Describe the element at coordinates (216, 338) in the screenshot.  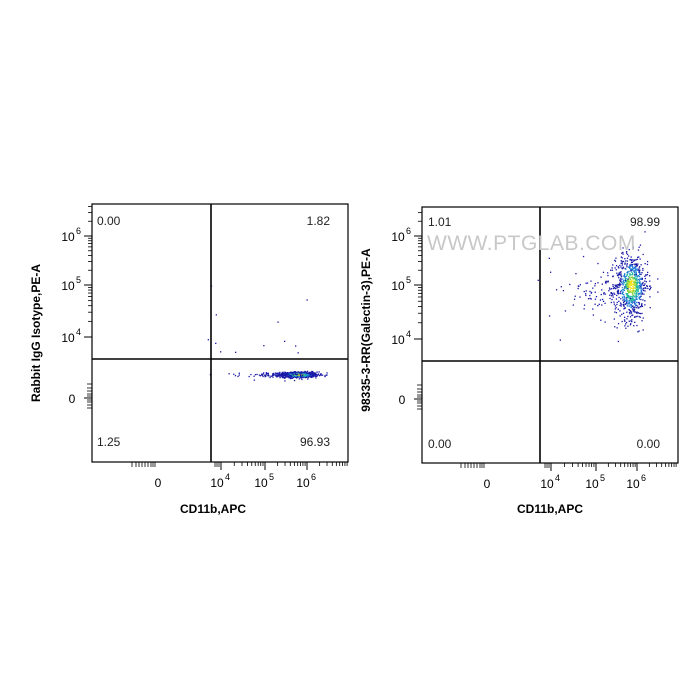
I see `axis-ticks` at that location.